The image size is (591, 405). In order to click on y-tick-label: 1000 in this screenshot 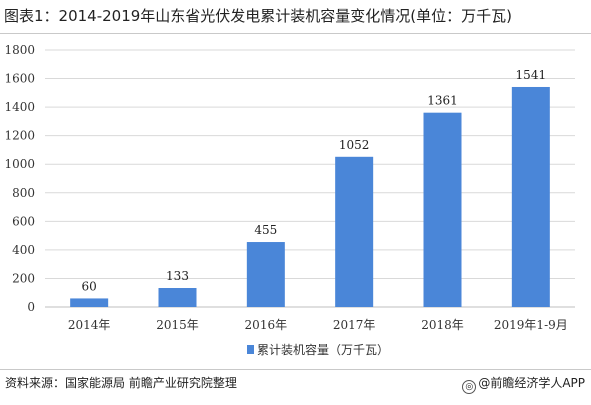, I will do `click(19, 164)`.